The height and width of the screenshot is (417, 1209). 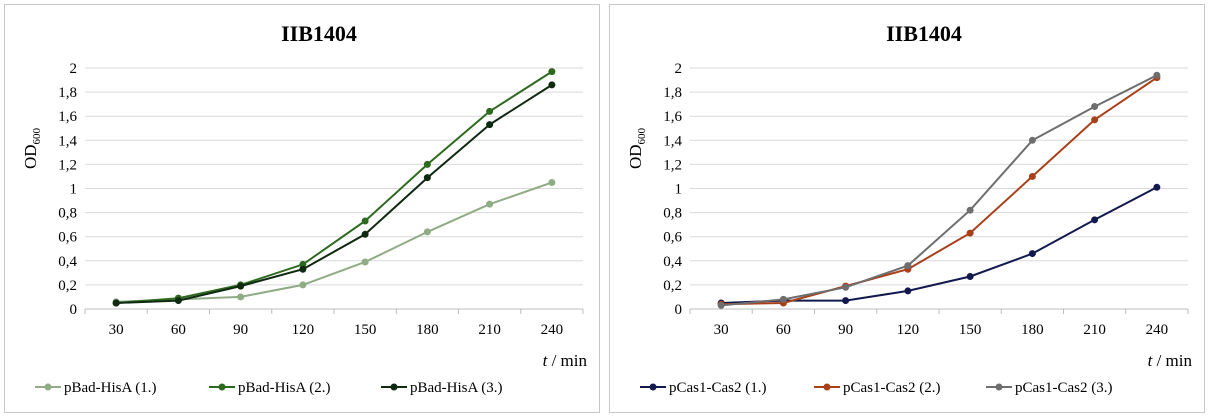 I want to click on y-tick-label: 1, so click(x=74, y=190).